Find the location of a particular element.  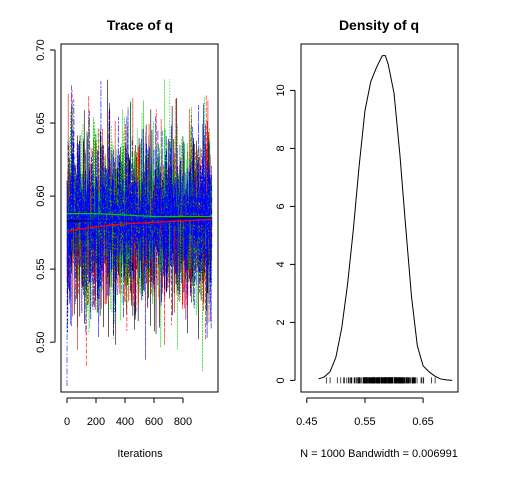

trace-running-mean-group is located at coordinates (139, 222).